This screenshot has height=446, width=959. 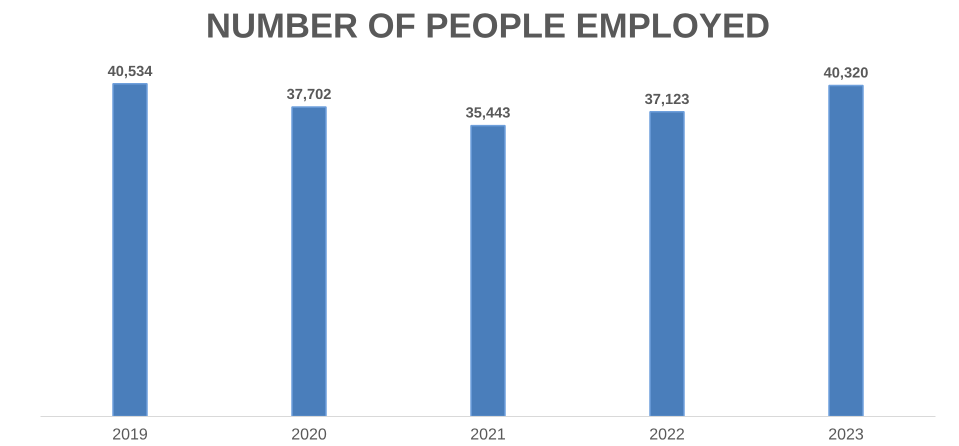 I want to click on data-label: 37,123, so click(x=667, y=100).